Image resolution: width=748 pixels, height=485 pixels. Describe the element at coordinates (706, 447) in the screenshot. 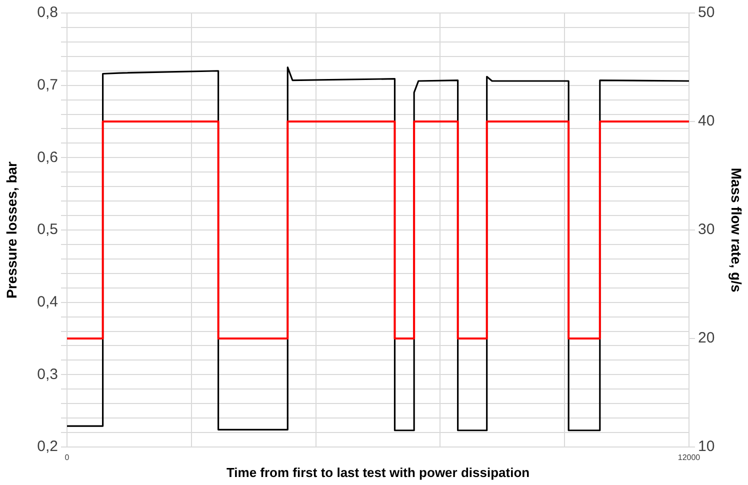

I see `y2-tick-label: 10` at that location.